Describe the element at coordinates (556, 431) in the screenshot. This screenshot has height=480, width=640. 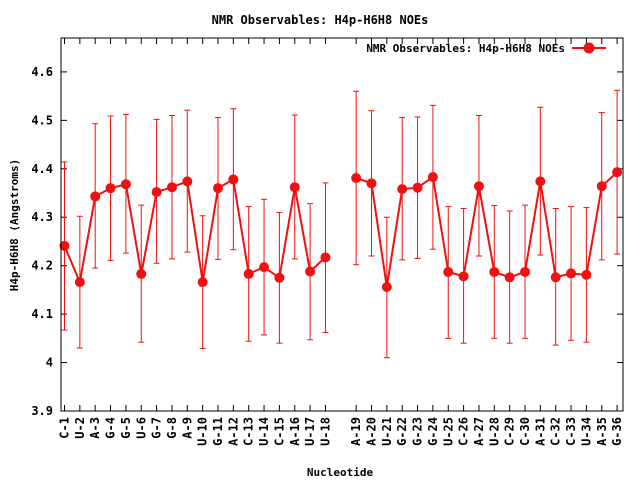
I see `x-tick-label: C-32` at that location.